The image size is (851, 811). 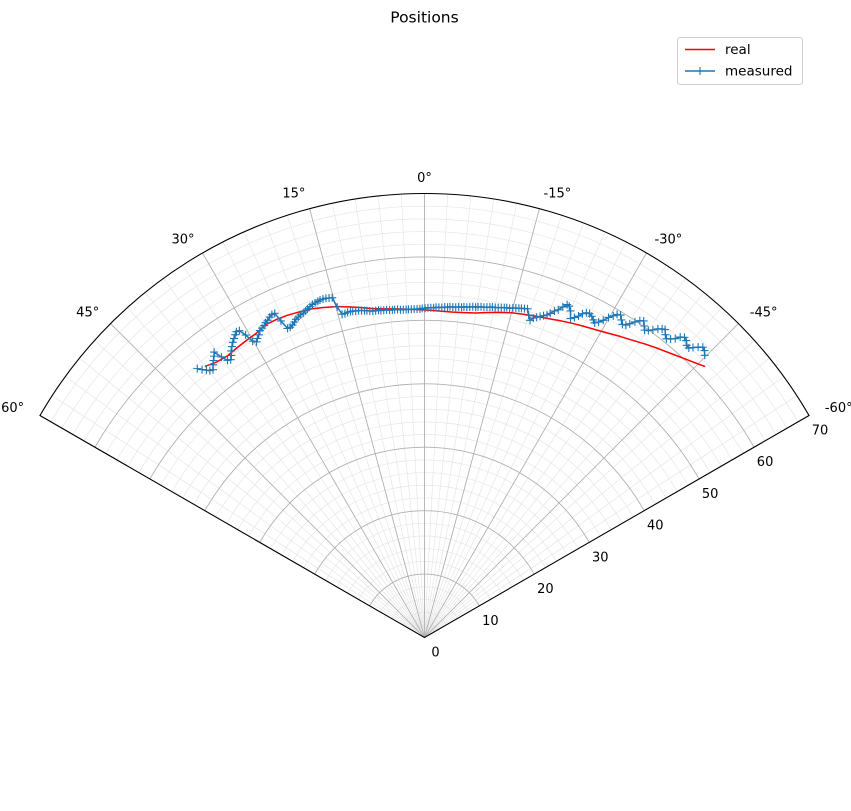 What do you see at coordinates (12, 408) in the screenshot?
I see `theta-tick-label: 60°` at bounding box center [12, 408].